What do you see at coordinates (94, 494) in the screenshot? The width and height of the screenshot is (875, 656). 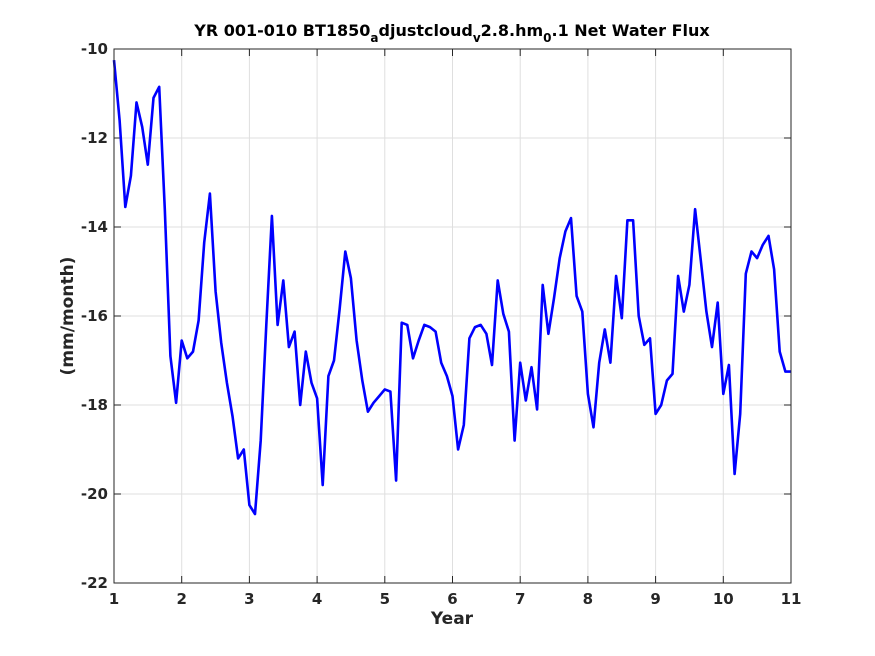 I see `y-tick-label: -20` at bounding box center [94, 494].